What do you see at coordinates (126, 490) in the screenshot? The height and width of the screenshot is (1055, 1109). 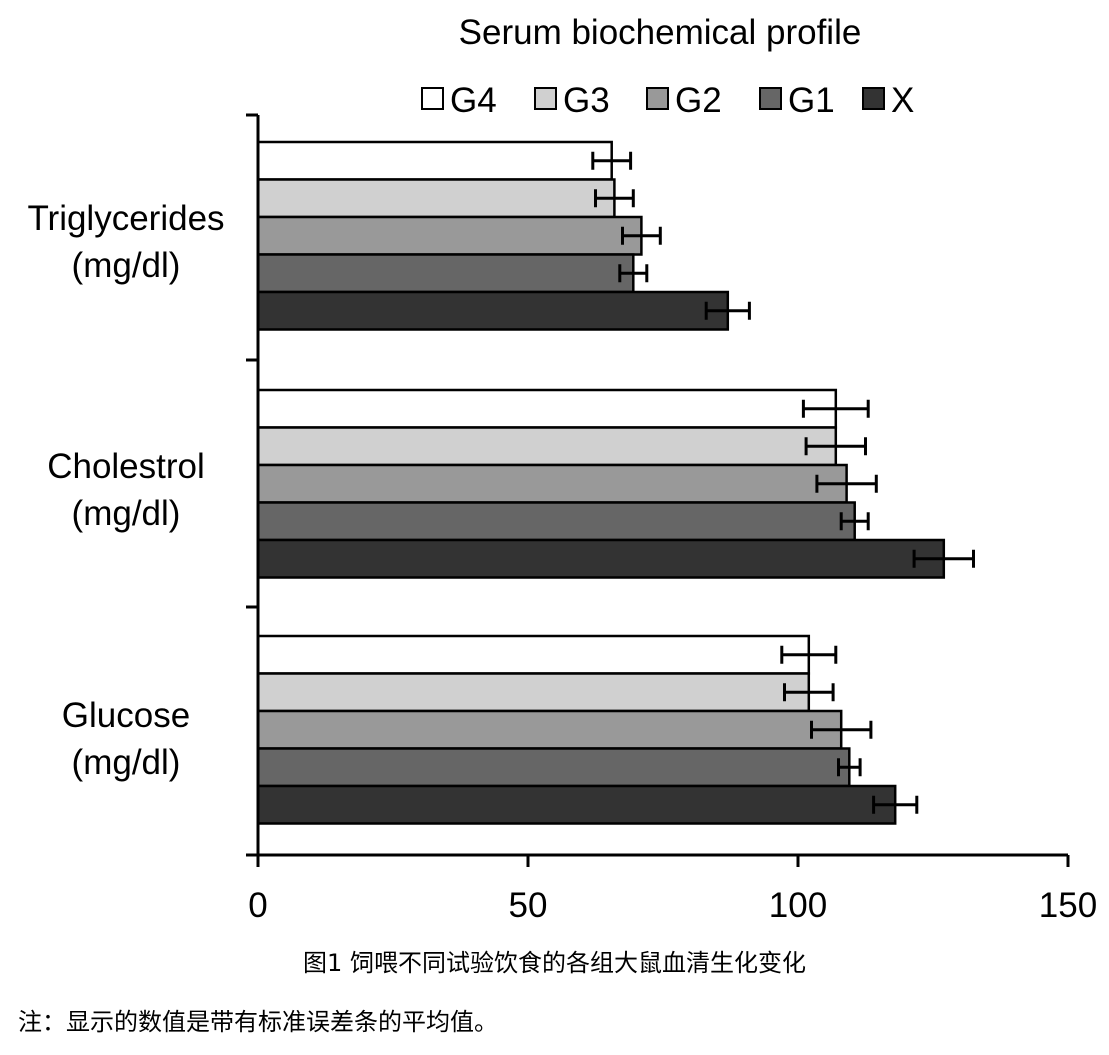 I see `y-category-label: Cholestrol (mg/dl)` at bounding box center [126, 490].